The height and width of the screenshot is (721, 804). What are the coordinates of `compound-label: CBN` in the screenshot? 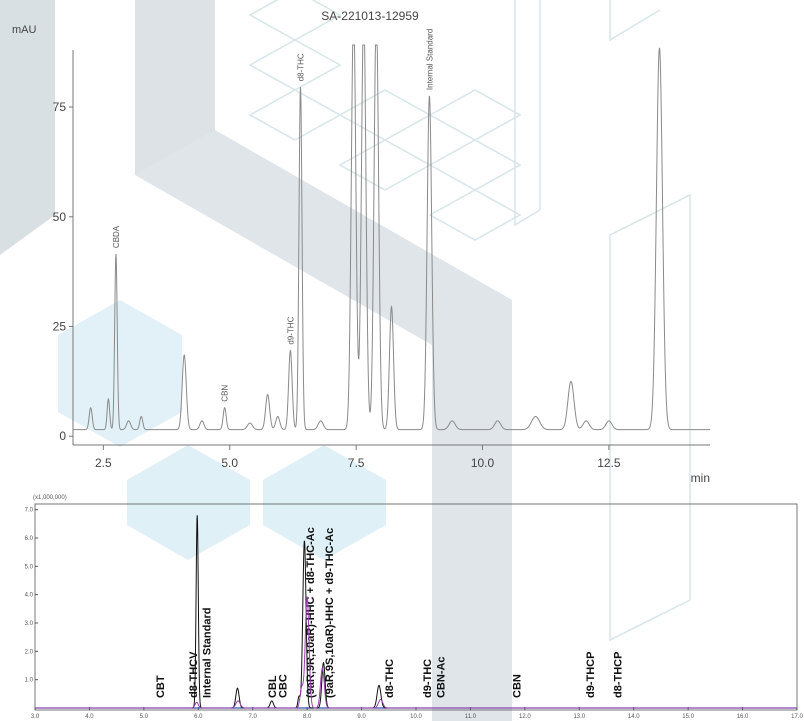 It's located at (518, 686).